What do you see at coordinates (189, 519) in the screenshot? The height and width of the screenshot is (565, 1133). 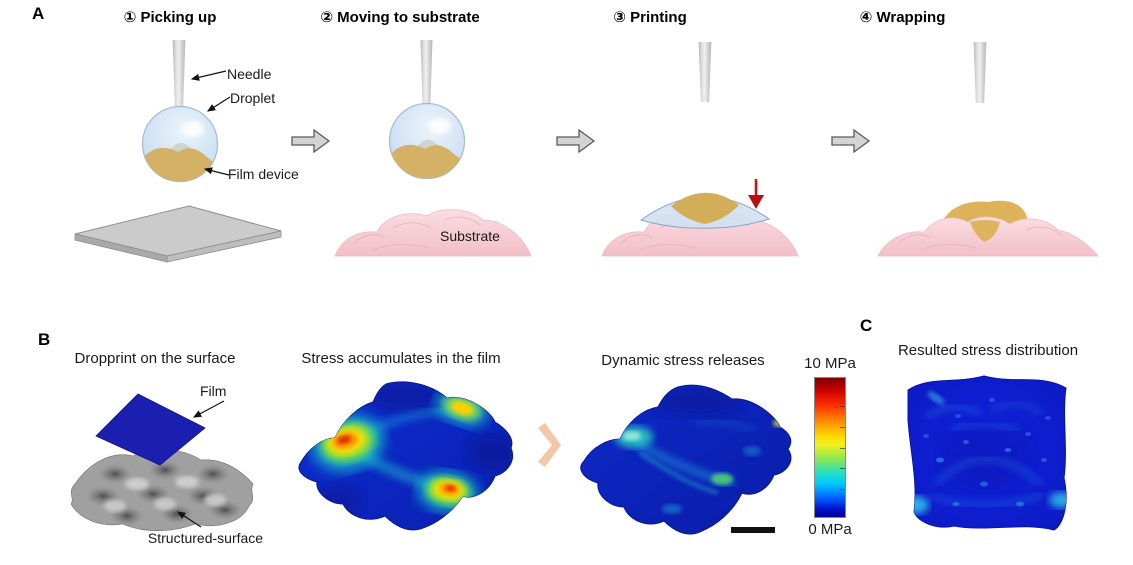 I see `structured-surface-annotation-arrow` at bounding box center [189, 519].